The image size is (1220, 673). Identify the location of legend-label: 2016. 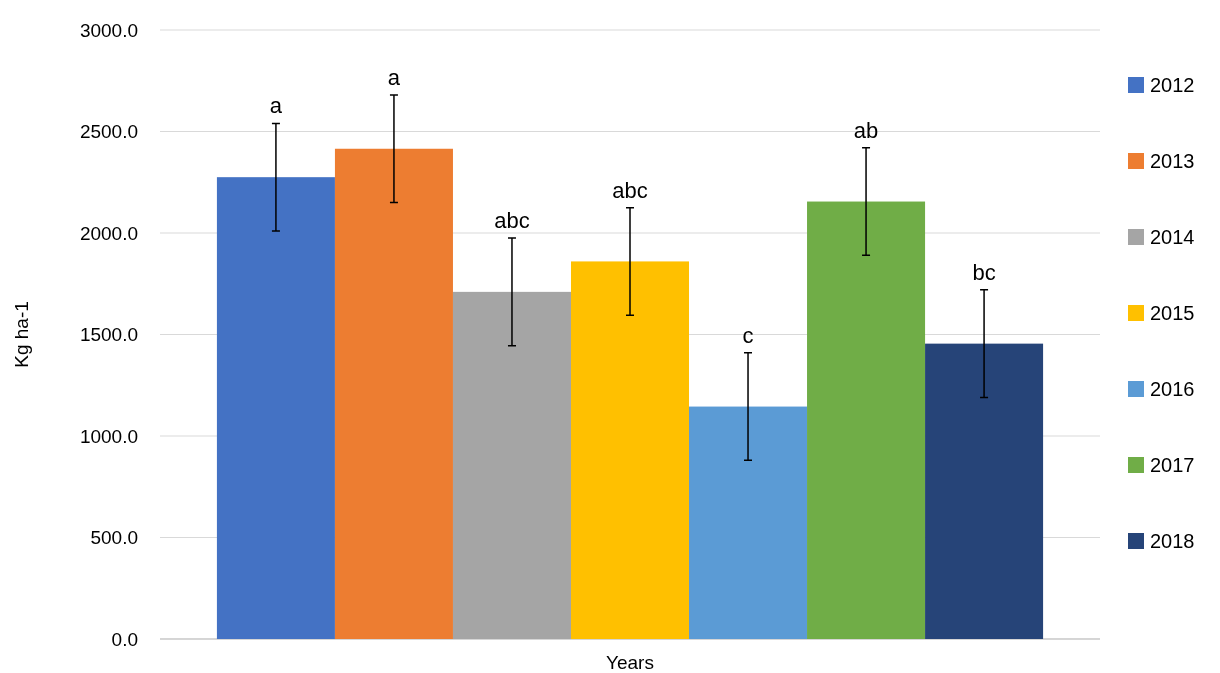
(1172, 389).